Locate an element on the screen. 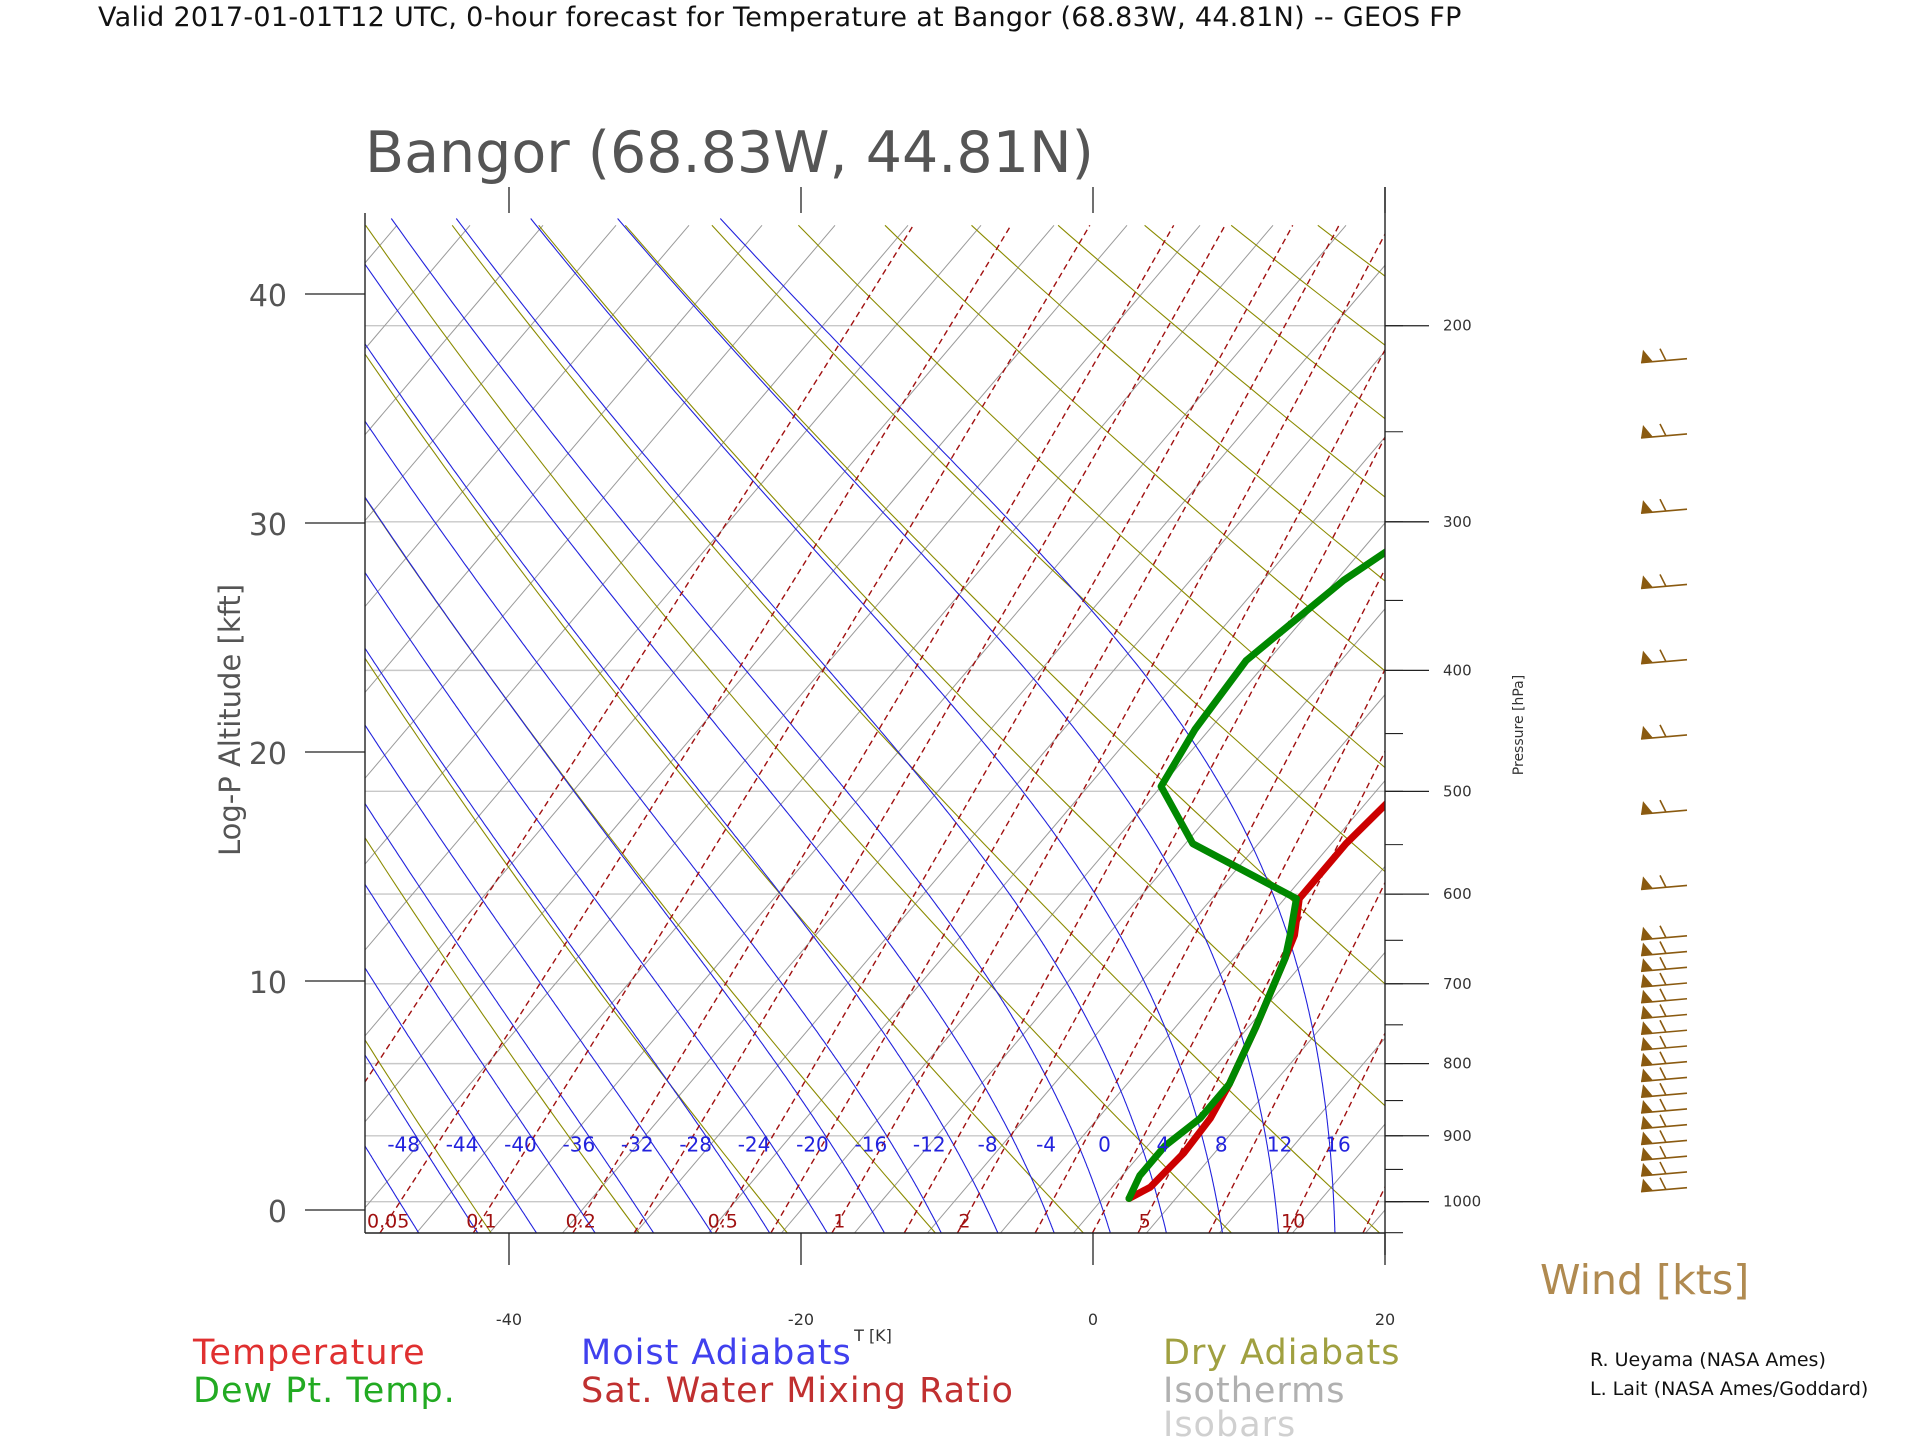 The width and height of the screenshot is (1920, 1445). moist-adiabat-label: 12 is located at coordinates (1279, 1145).